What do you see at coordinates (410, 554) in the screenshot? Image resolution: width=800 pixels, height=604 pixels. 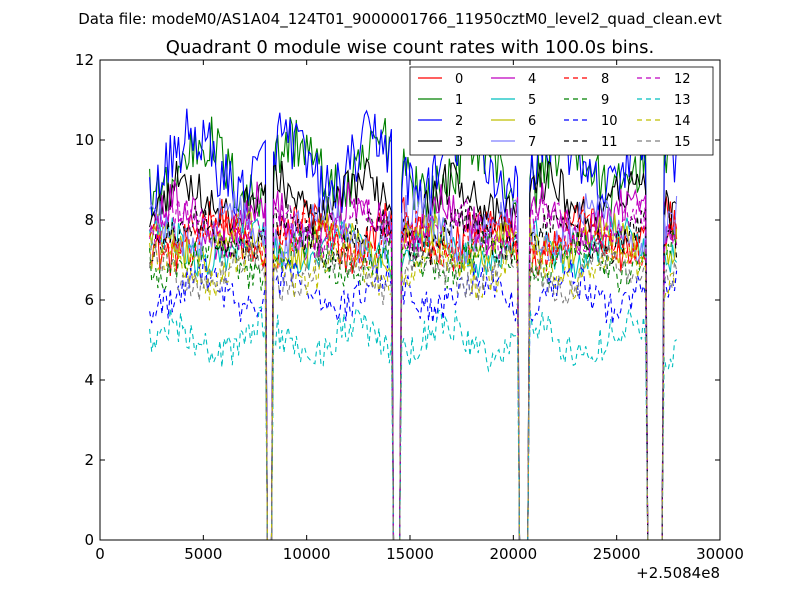 I see `x-tick-label: 15000` at bounding box center [410, 554].